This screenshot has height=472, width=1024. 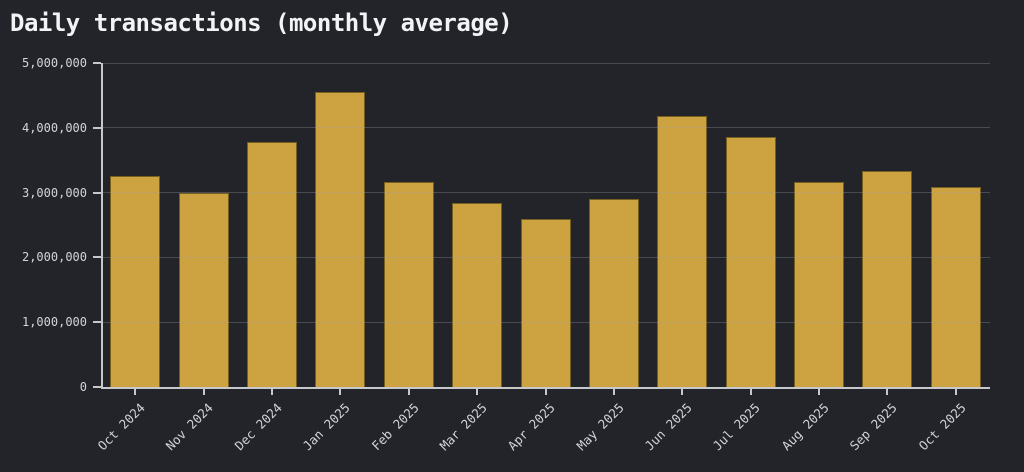 I want to click on y-tick-label: 0, so click(x=83, y=387).